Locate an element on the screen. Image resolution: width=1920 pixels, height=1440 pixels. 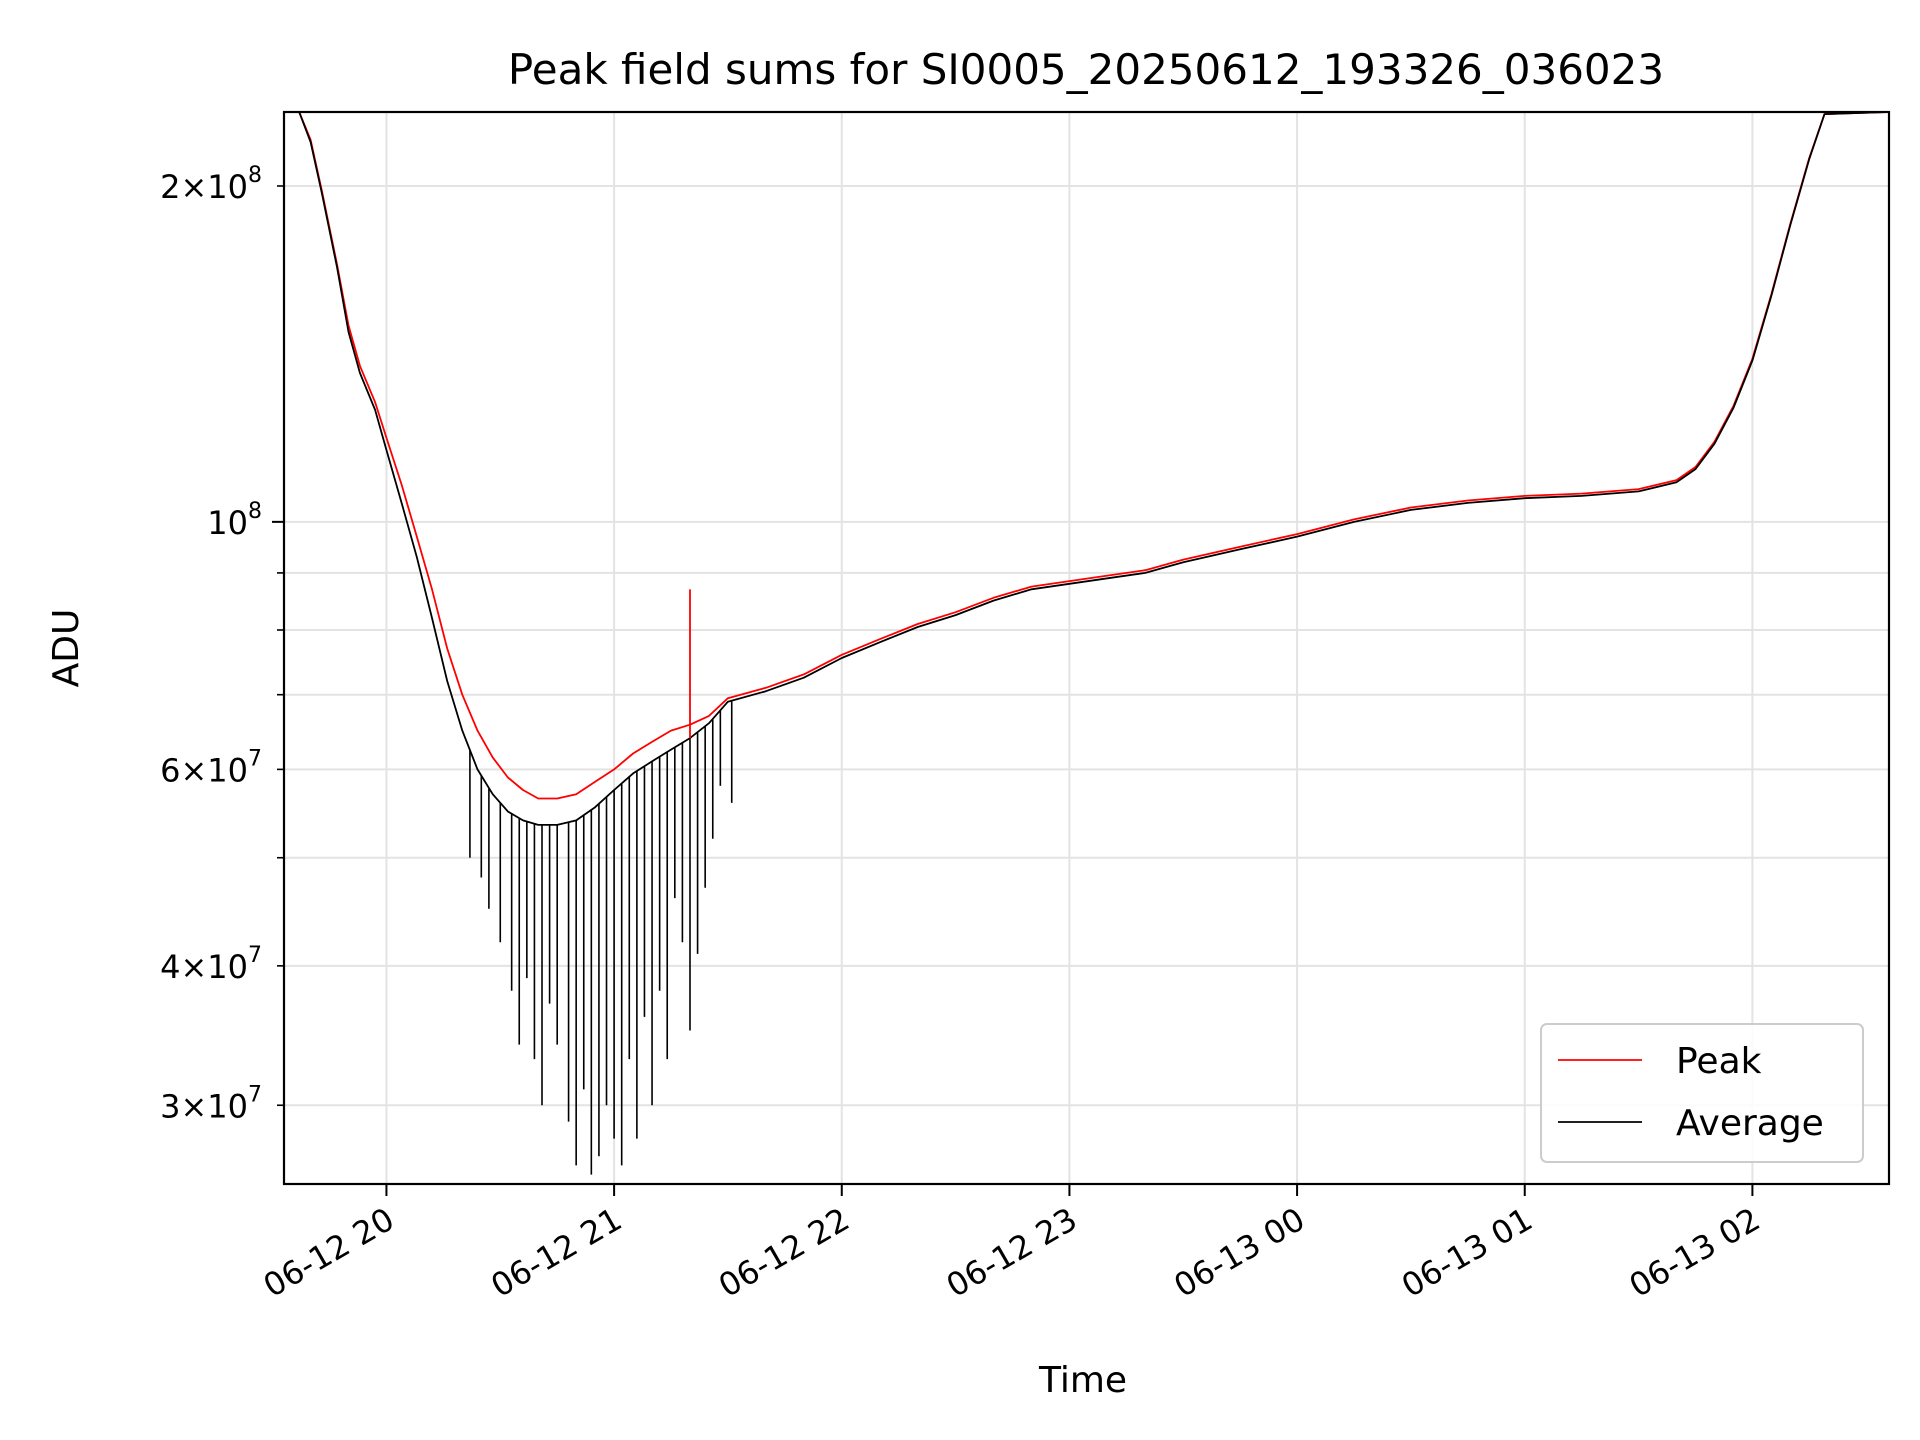
y-tick-label: 3×107 is located at coordinates (211, 1103).